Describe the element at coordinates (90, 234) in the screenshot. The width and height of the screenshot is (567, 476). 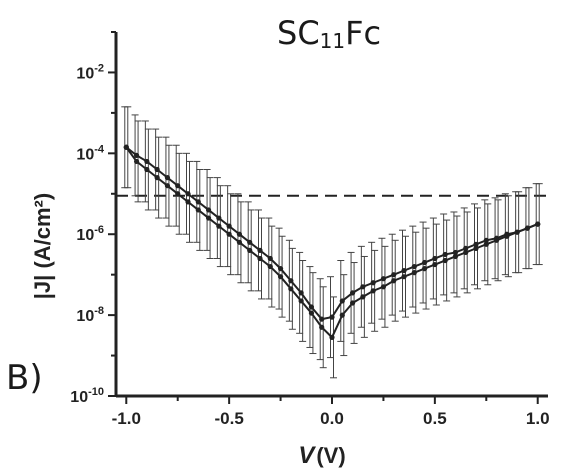
I see `y-tick-label: 10⁻⁶` at that location.